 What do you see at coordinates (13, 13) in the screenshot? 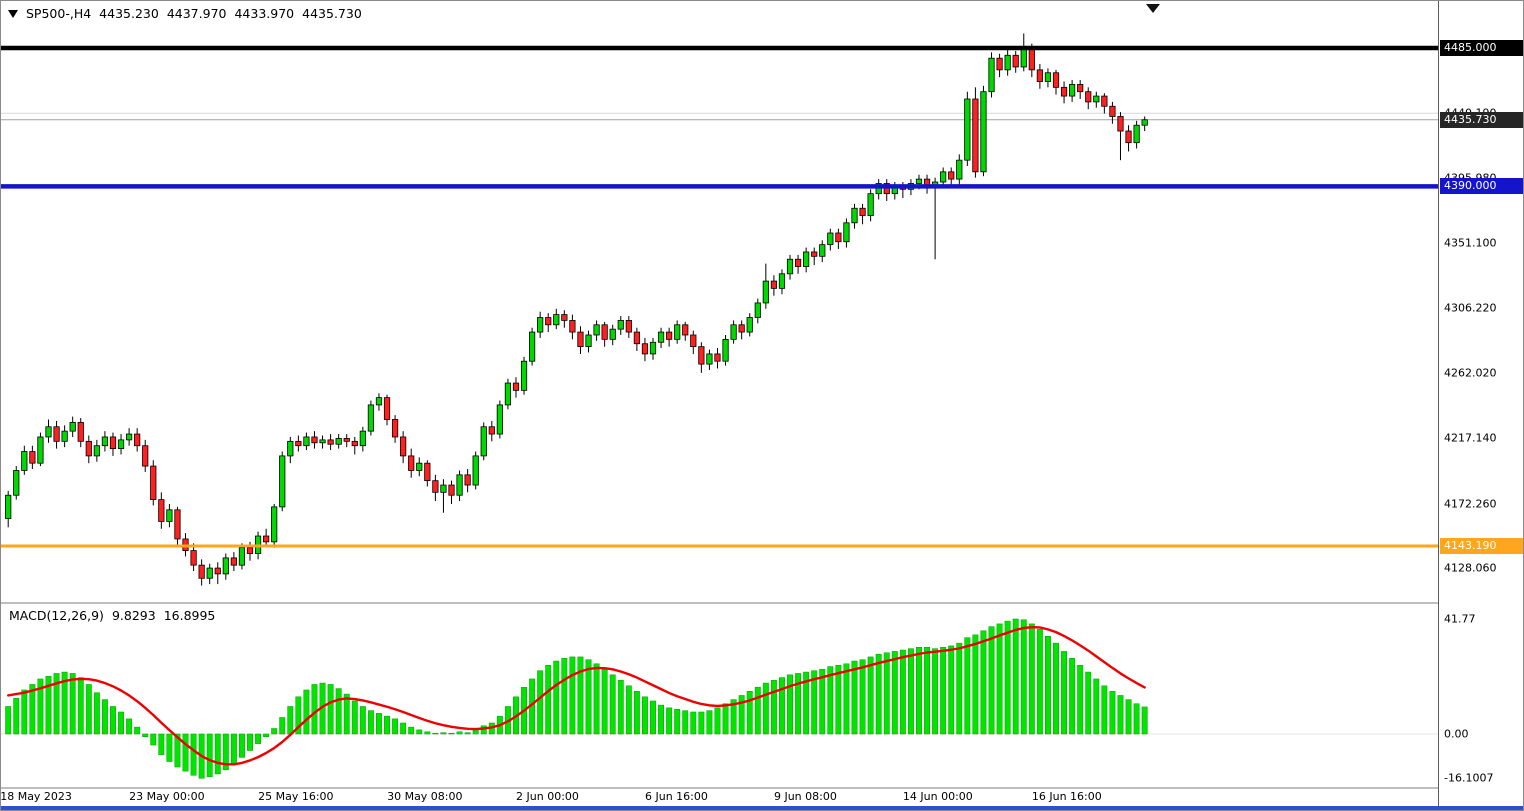
I see `symbol-marker-icon` at bounding box center [13, 13].